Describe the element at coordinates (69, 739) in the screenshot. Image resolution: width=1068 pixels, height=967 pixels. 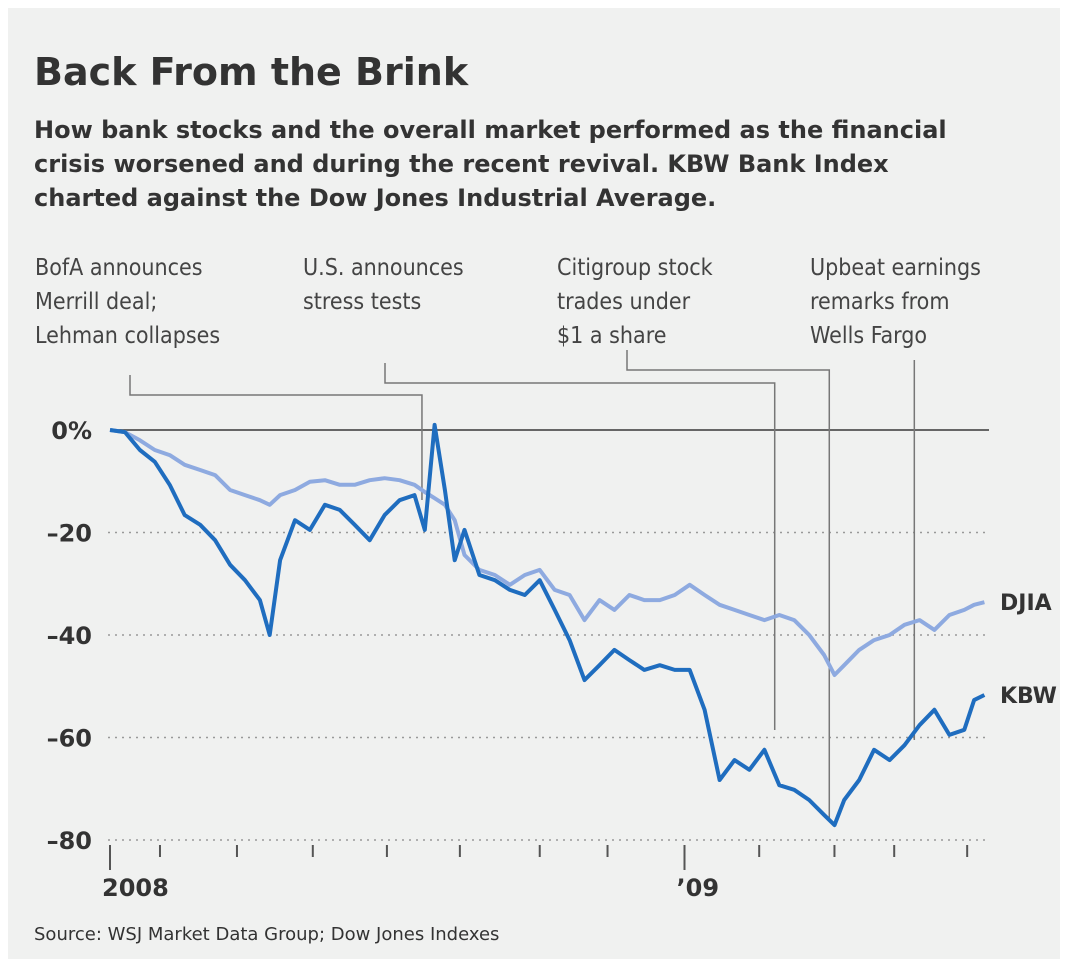
I see `y-tick-label: –60` at that location.